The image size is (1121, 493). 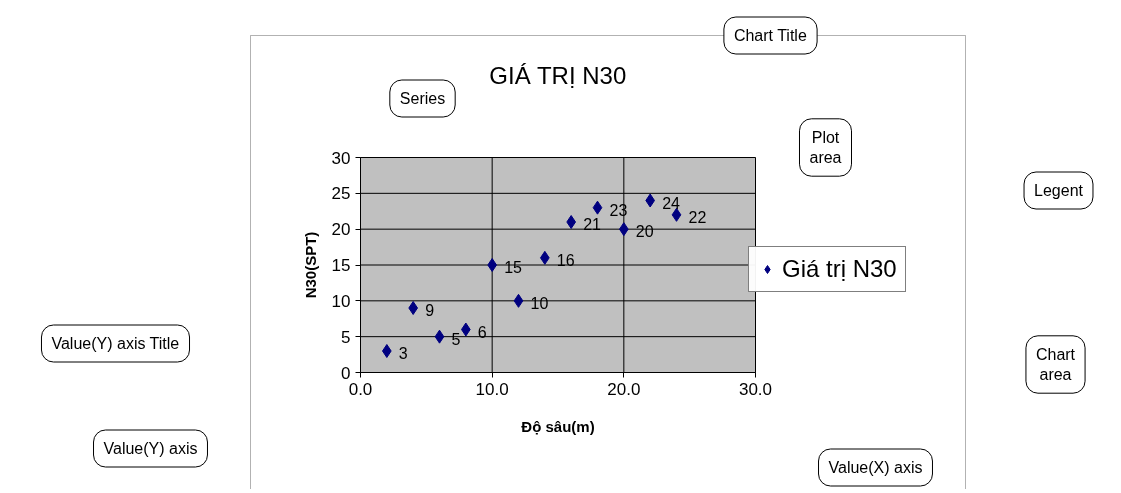 I want to click on legend-label: Giá trị N30, so click(x=839, y=269).